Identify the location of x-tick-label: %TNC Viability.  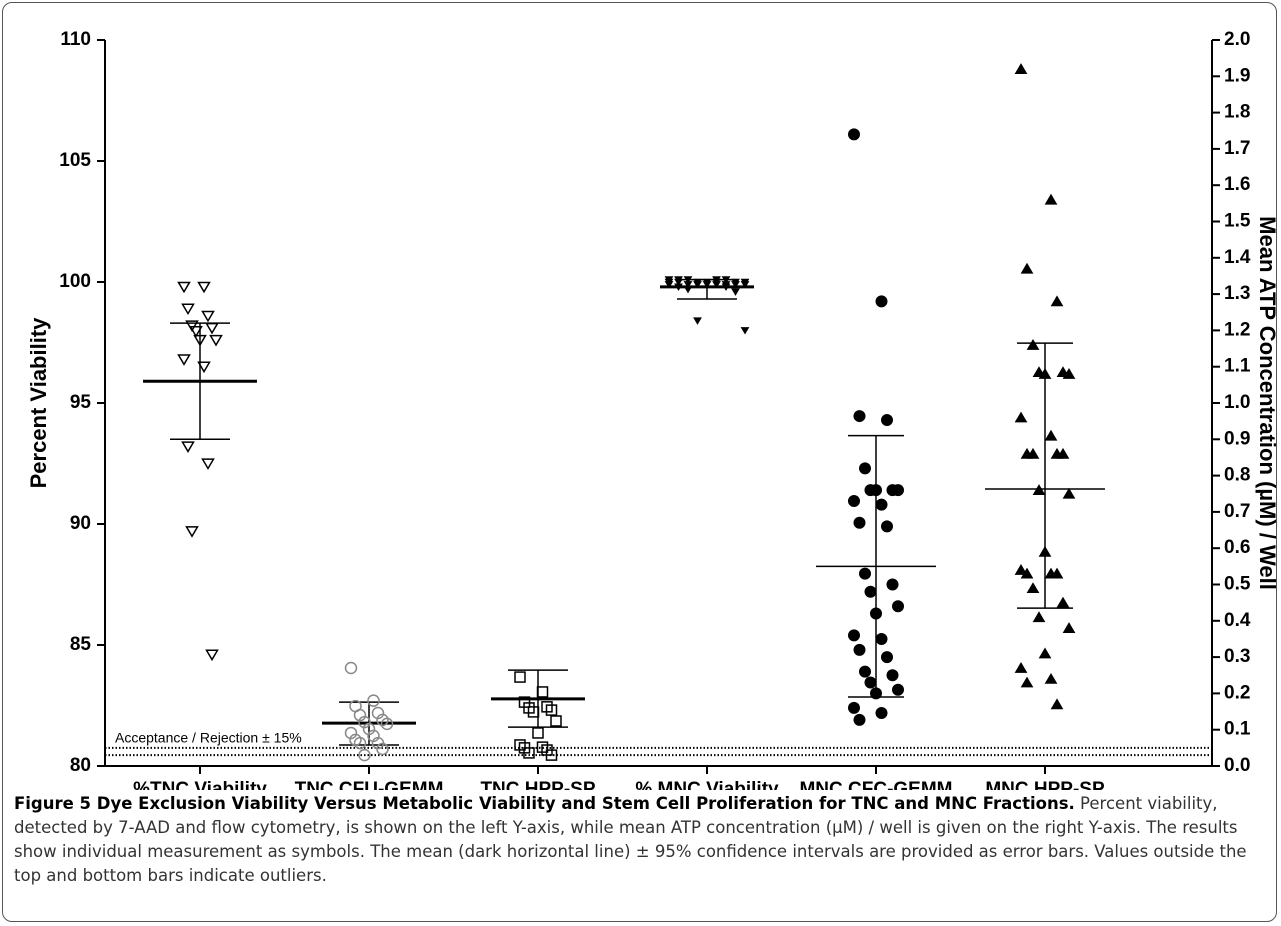
(200, 784).